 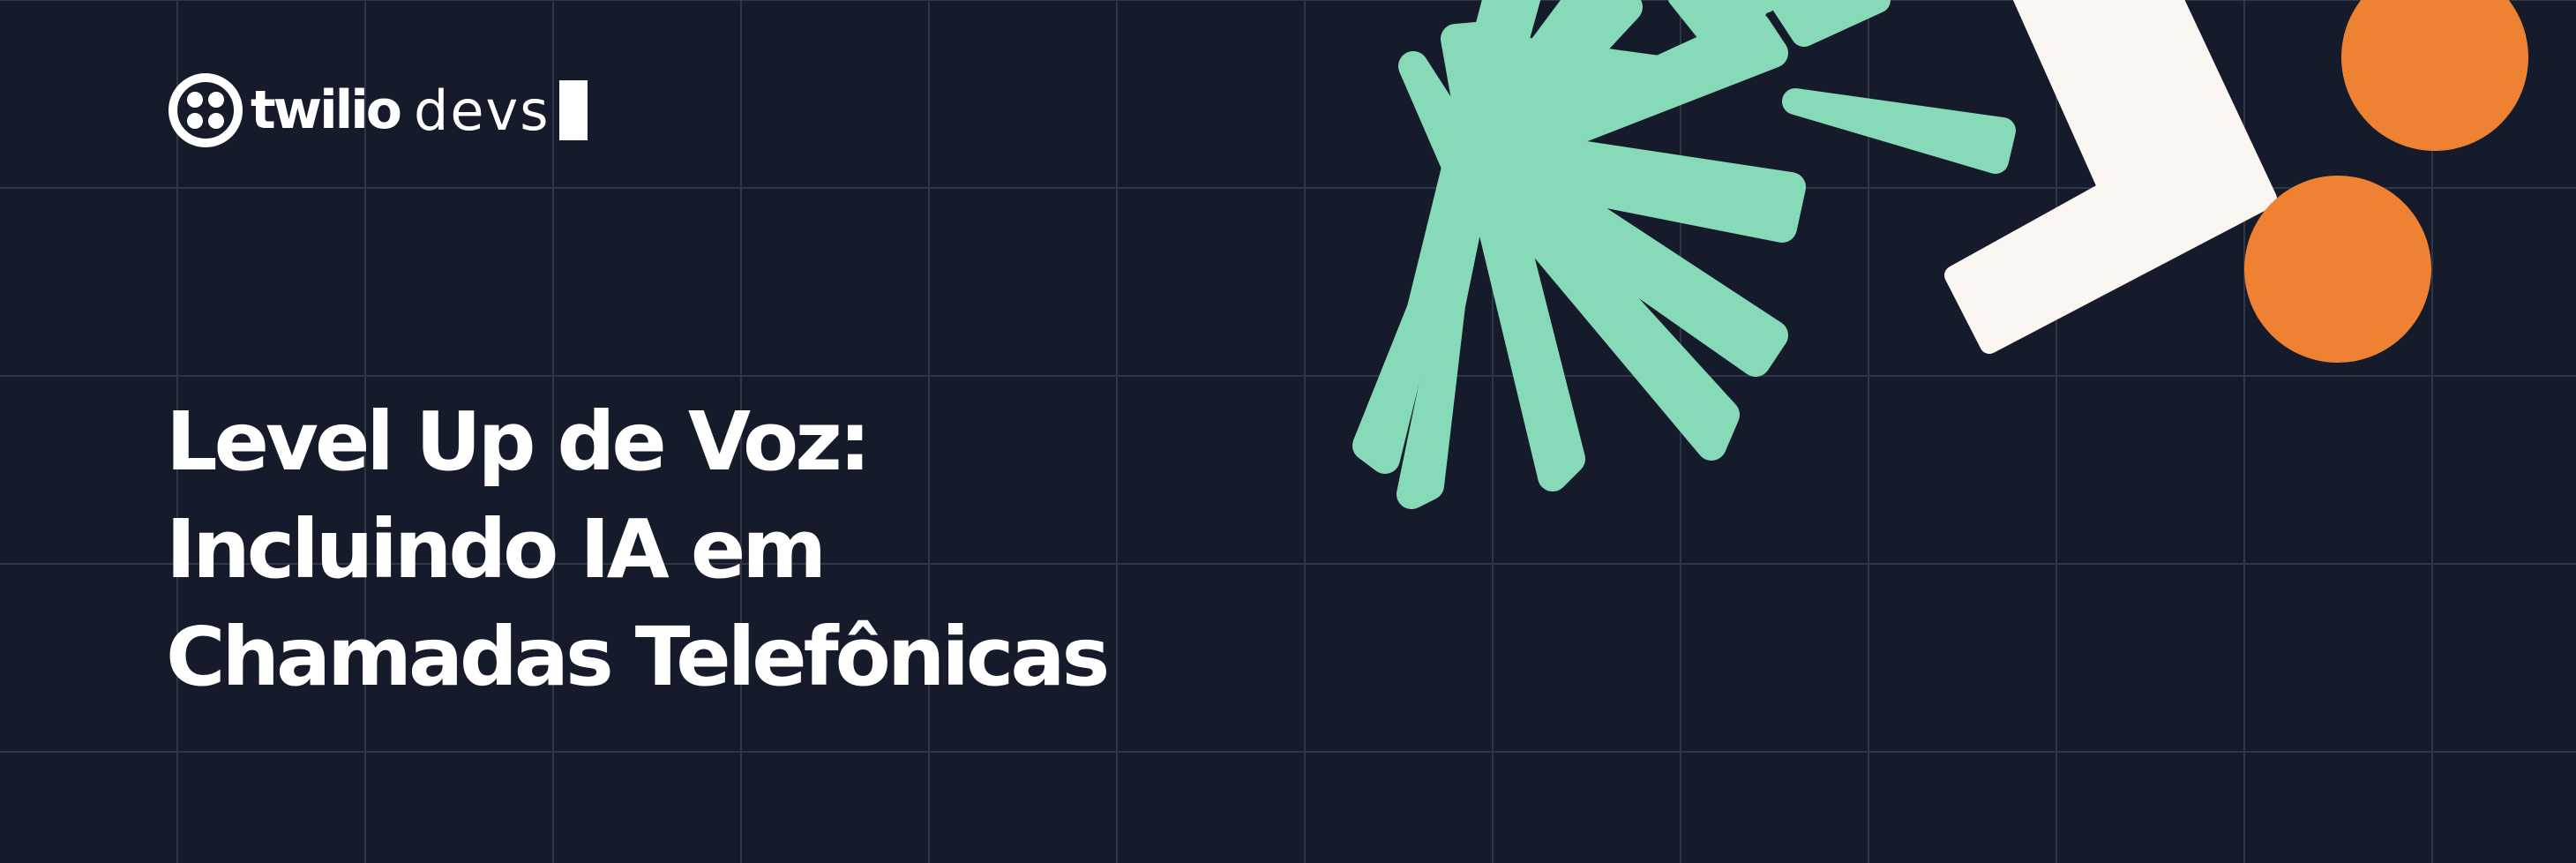 What do you see at coordinates (496, 549) in the screenshot?
I see `headline-line: Incluindo IA em` at bounding box center [496, 549].